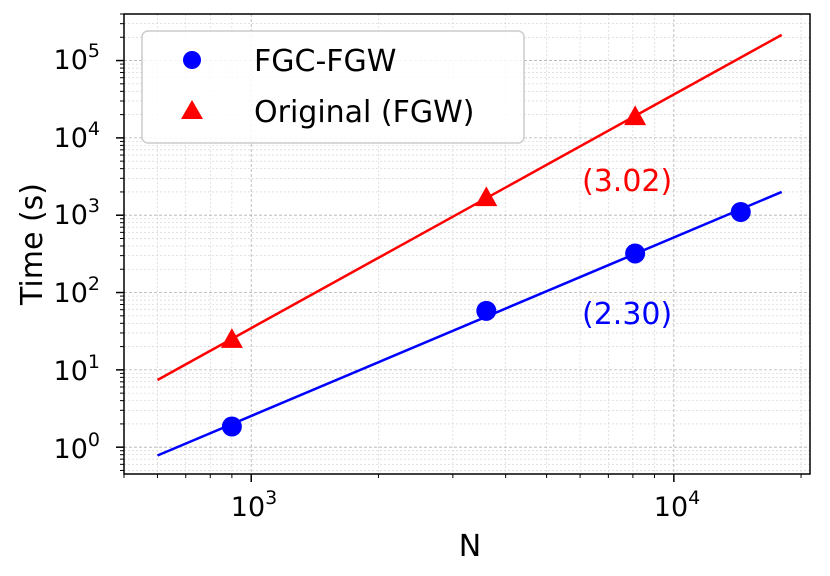 This screenshot has height=576, width=830. Describe the element at coordinates (77, 447) in the screenshot. I see `y-tick-label: 10⁰` at that location.